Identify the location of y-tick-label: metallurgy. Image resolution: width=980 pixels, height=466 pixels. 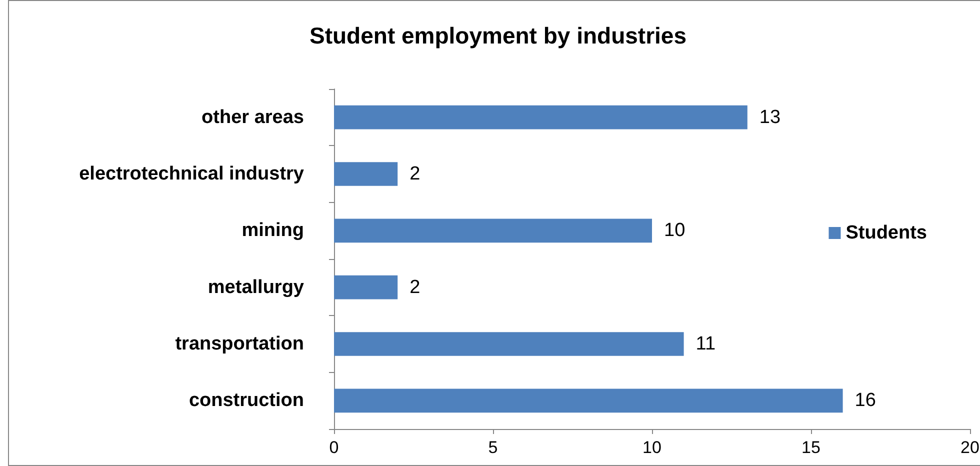
(256, 287).